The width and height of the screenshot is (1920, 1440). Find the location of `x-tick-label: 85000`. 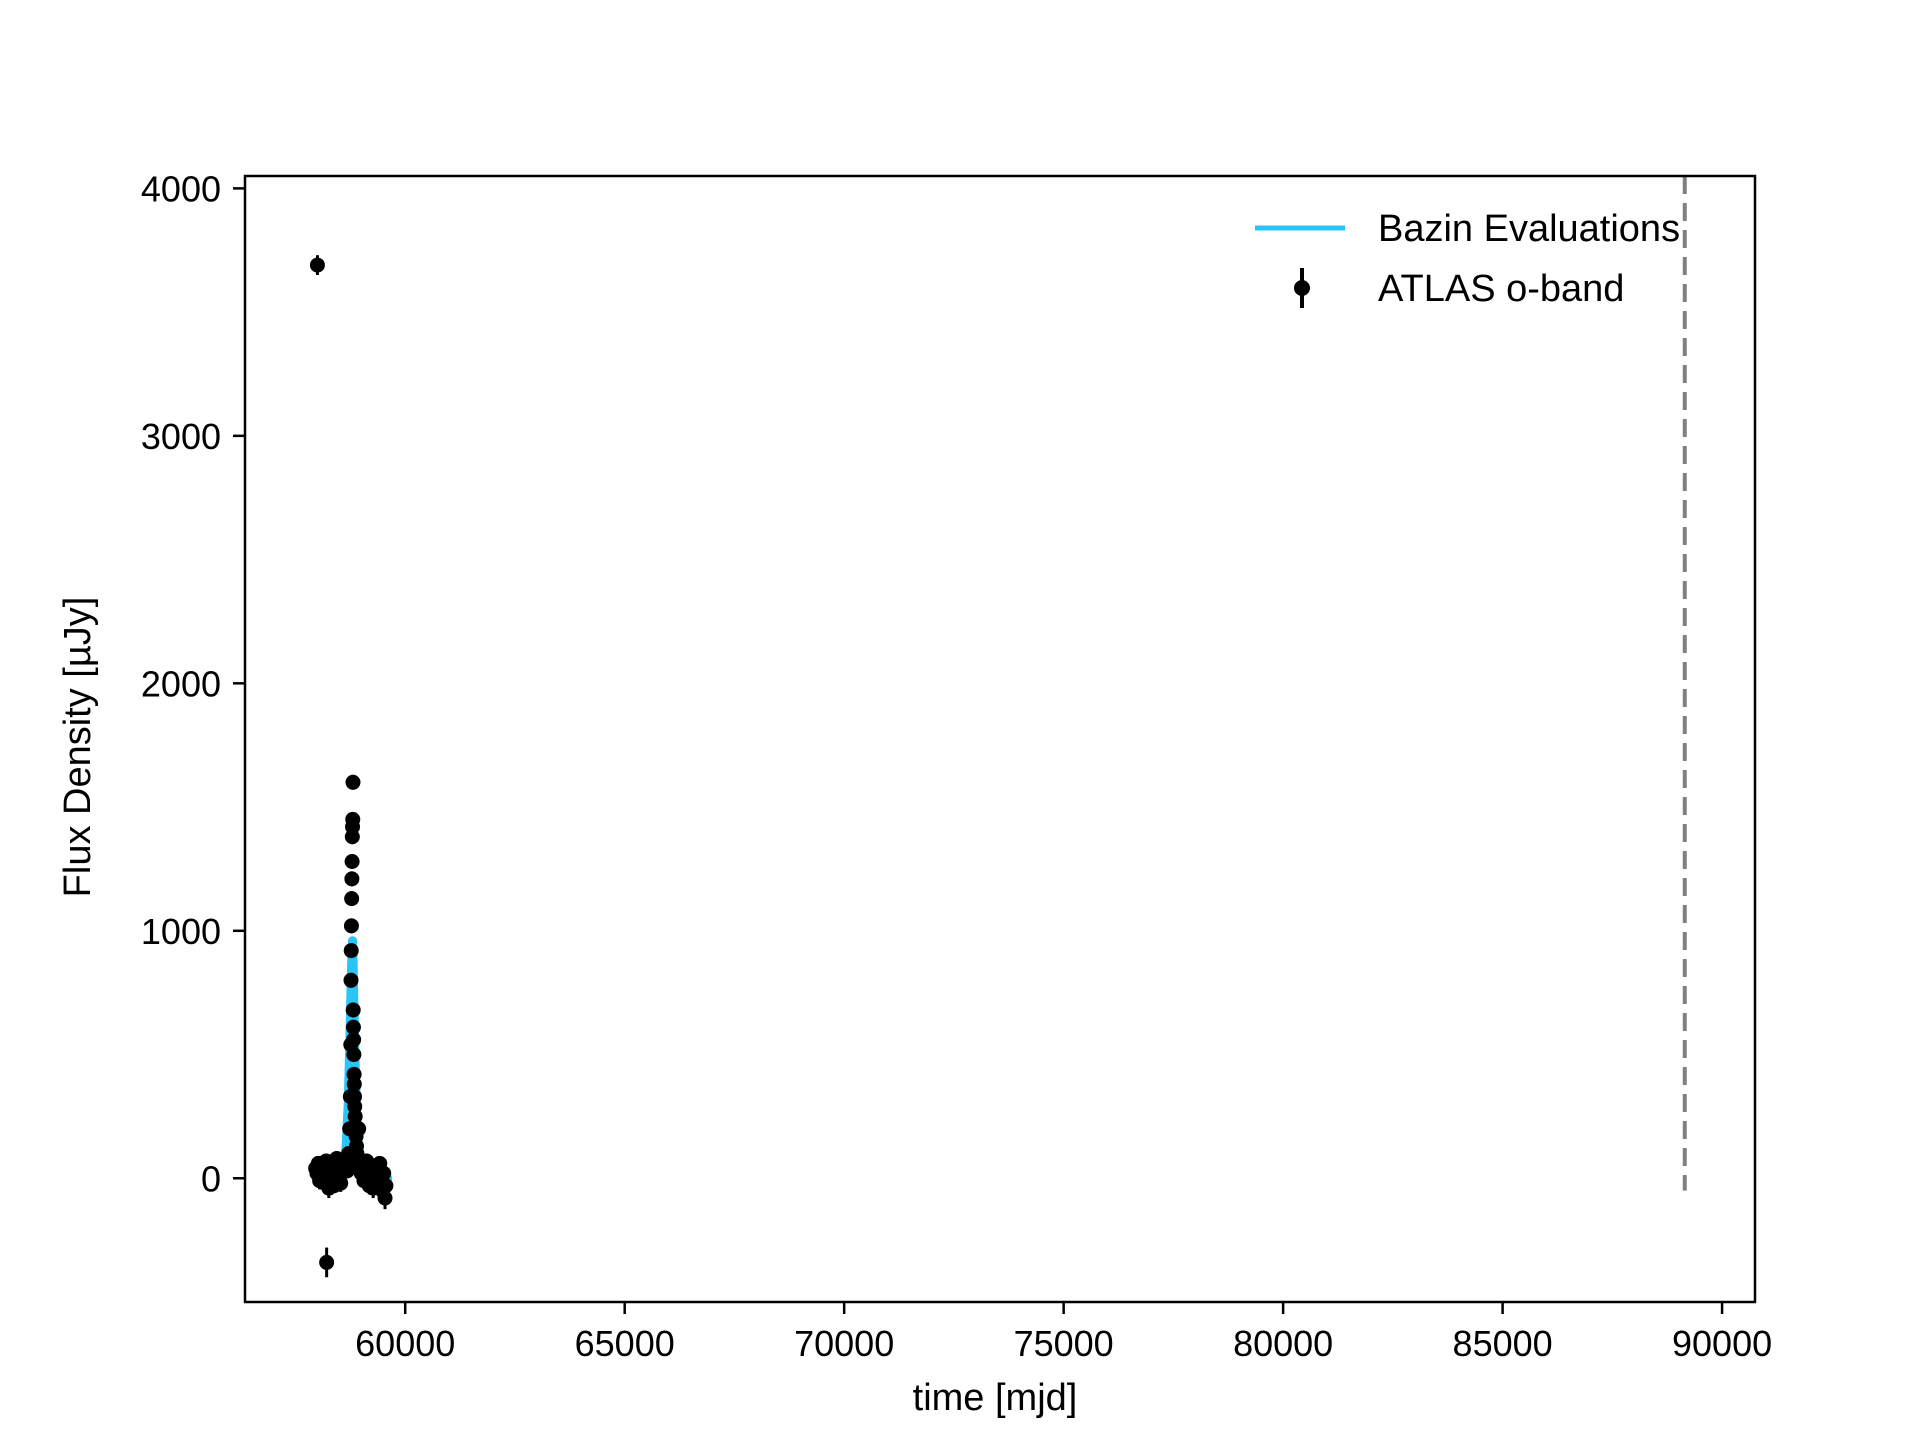

x-tick-label: 85000 is located at coordinates (1503, 1343).